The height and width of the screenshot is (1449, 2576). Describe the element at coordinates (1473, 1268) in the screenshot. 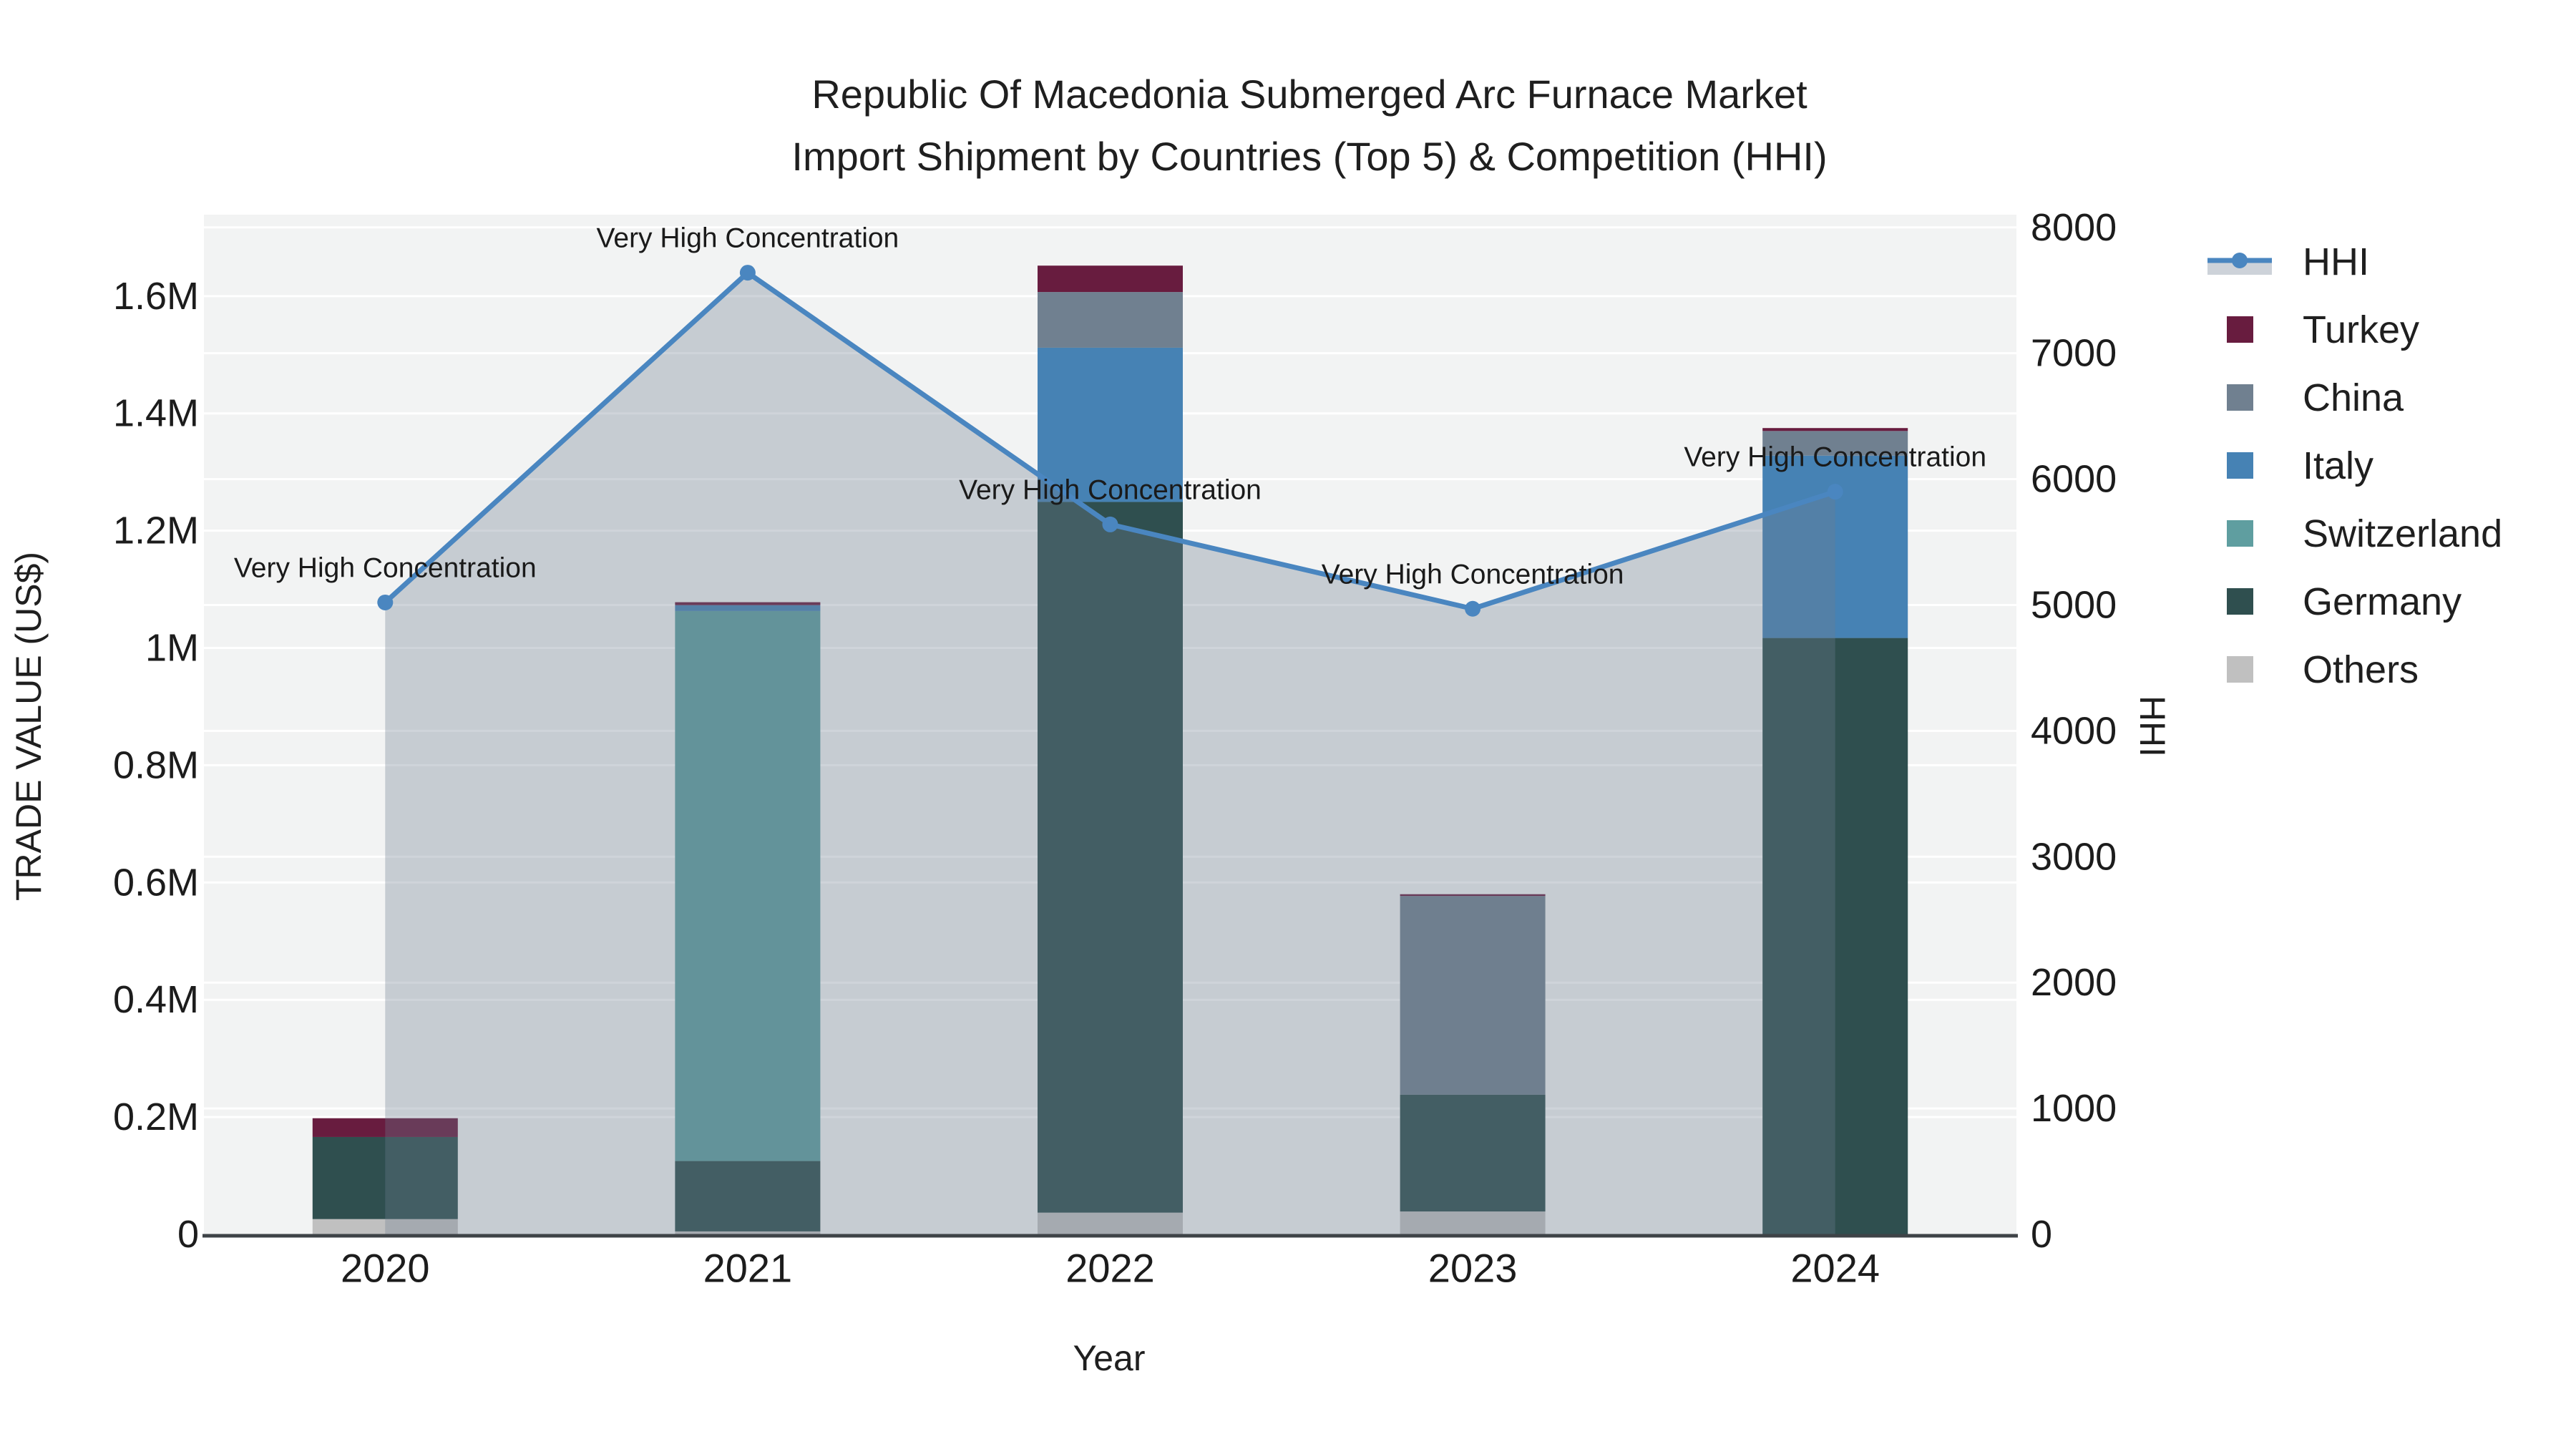

I see `x-axis-tick-2023: 2023` at that location.